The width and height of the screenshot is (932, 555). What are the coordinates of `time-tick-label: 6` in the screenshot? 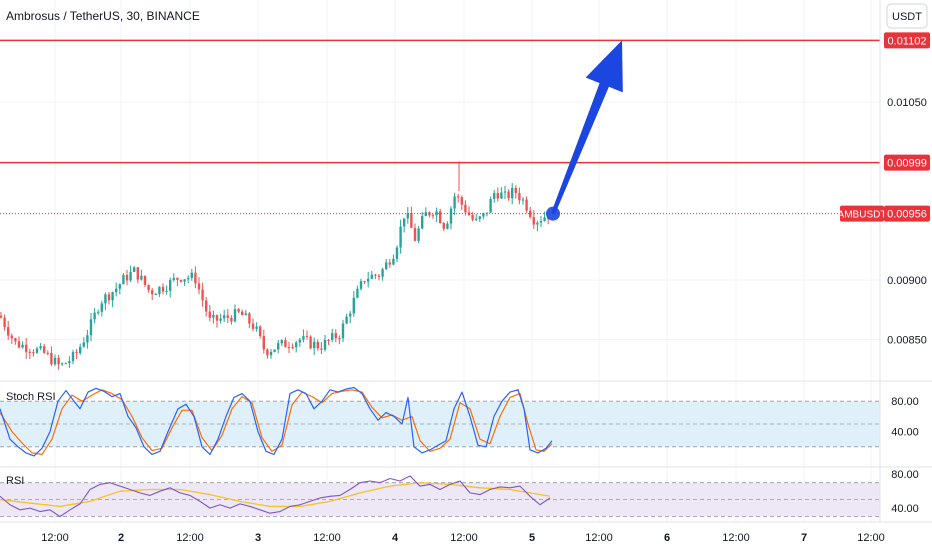 It's located at (667, 538).